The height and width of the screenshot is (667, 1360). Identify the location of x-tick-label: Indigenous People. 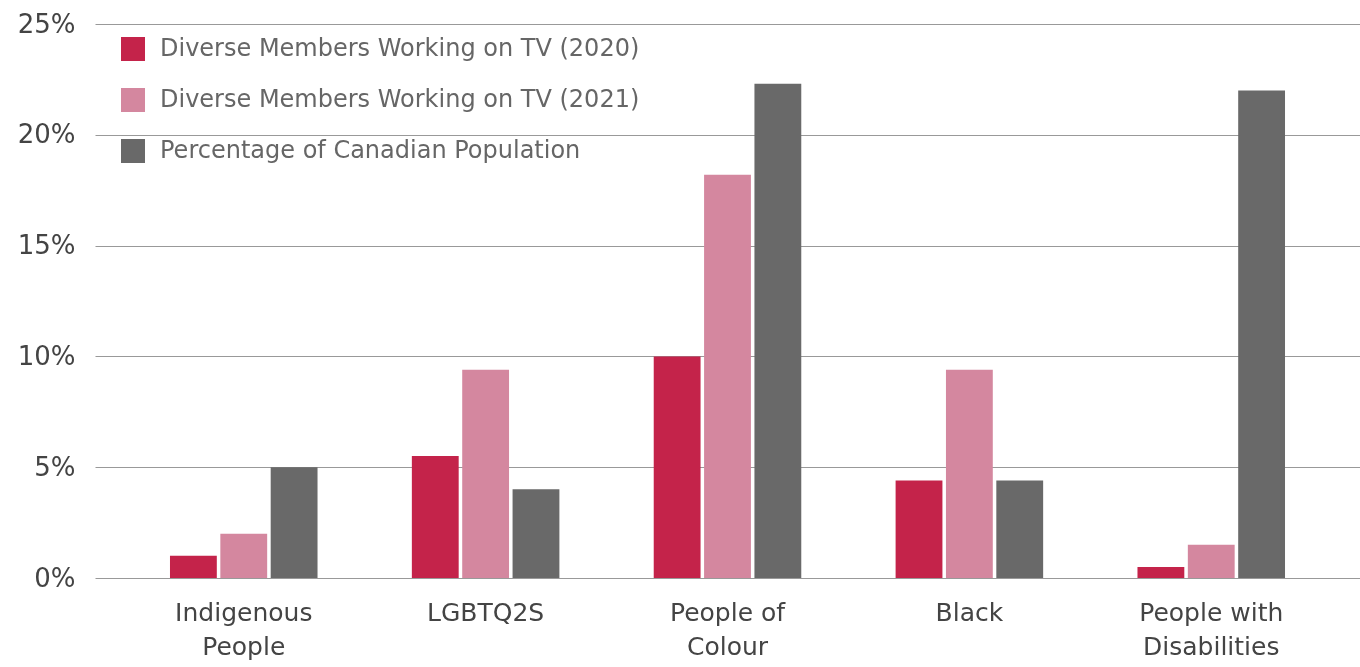
(244, 629).